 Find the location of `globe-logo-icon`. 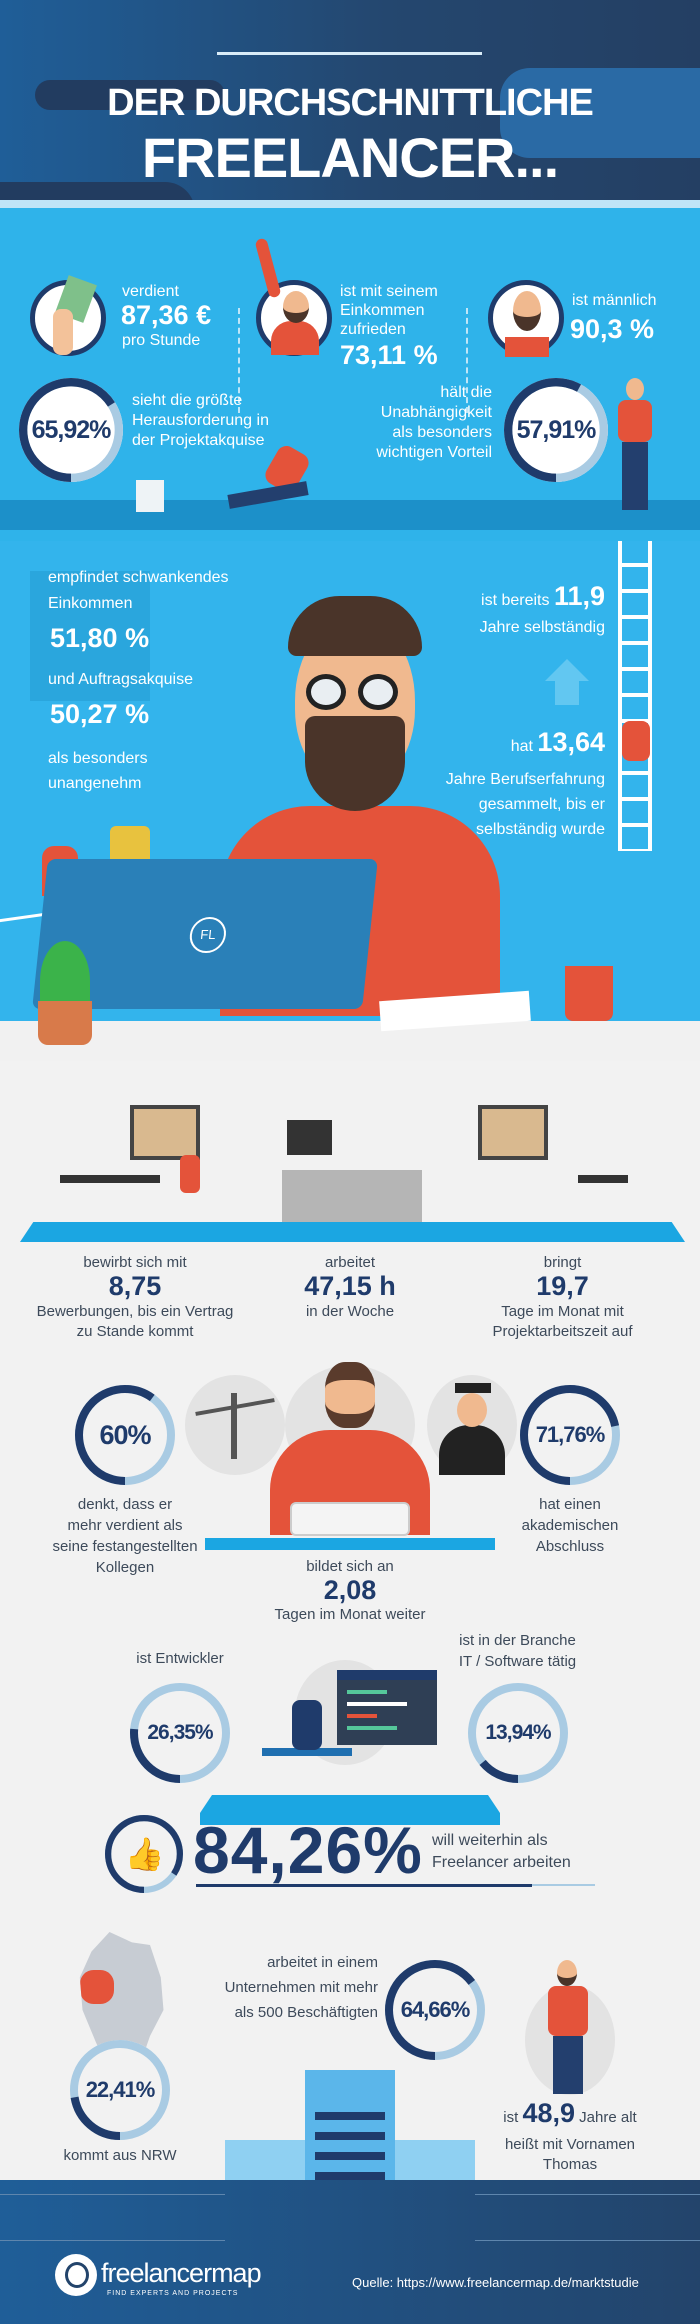

globe-logo-icon is located at coordinates (76, 2275).